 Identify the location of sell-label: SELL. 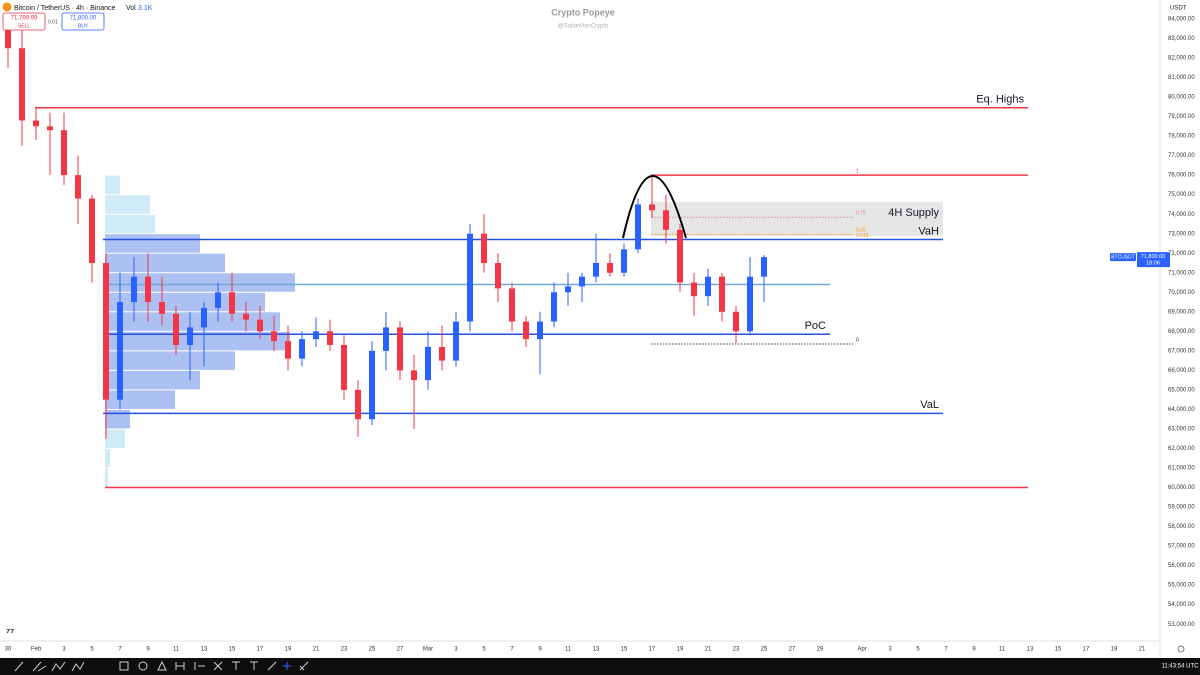
(24, 26).